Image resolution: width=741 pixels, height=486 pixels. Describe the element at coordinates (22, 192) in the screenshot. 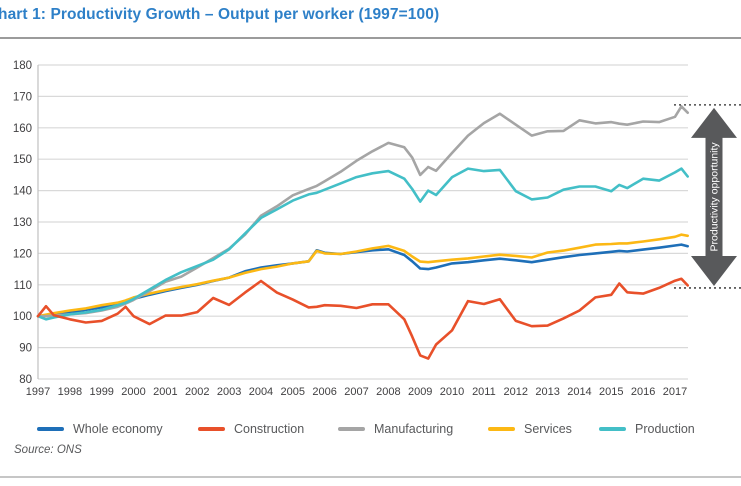

I see `y-axis-tick-label: 140` at that location.